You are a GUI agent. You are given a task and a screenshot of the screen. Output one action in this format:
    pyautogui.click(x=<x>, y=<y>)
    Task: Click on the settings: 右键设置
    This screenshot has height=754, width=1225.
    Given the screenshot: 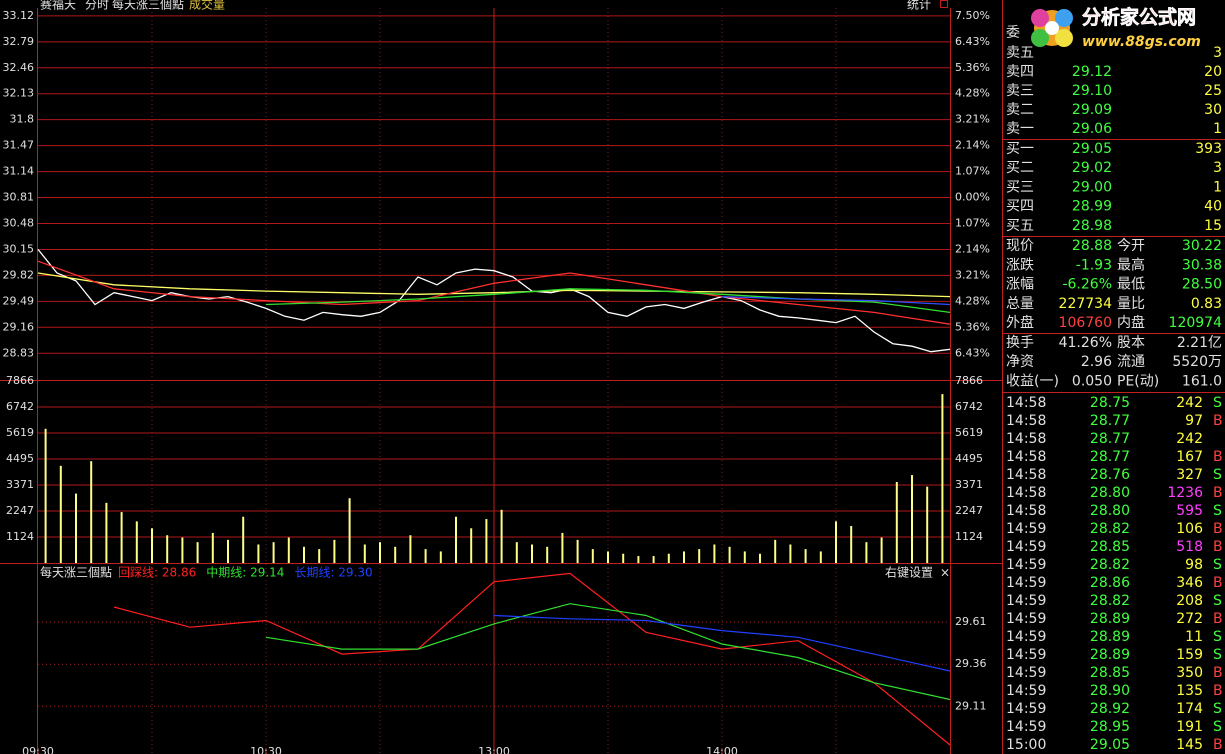 What is the action you would take?
    pyautogui.click(x=909, y=572)
    